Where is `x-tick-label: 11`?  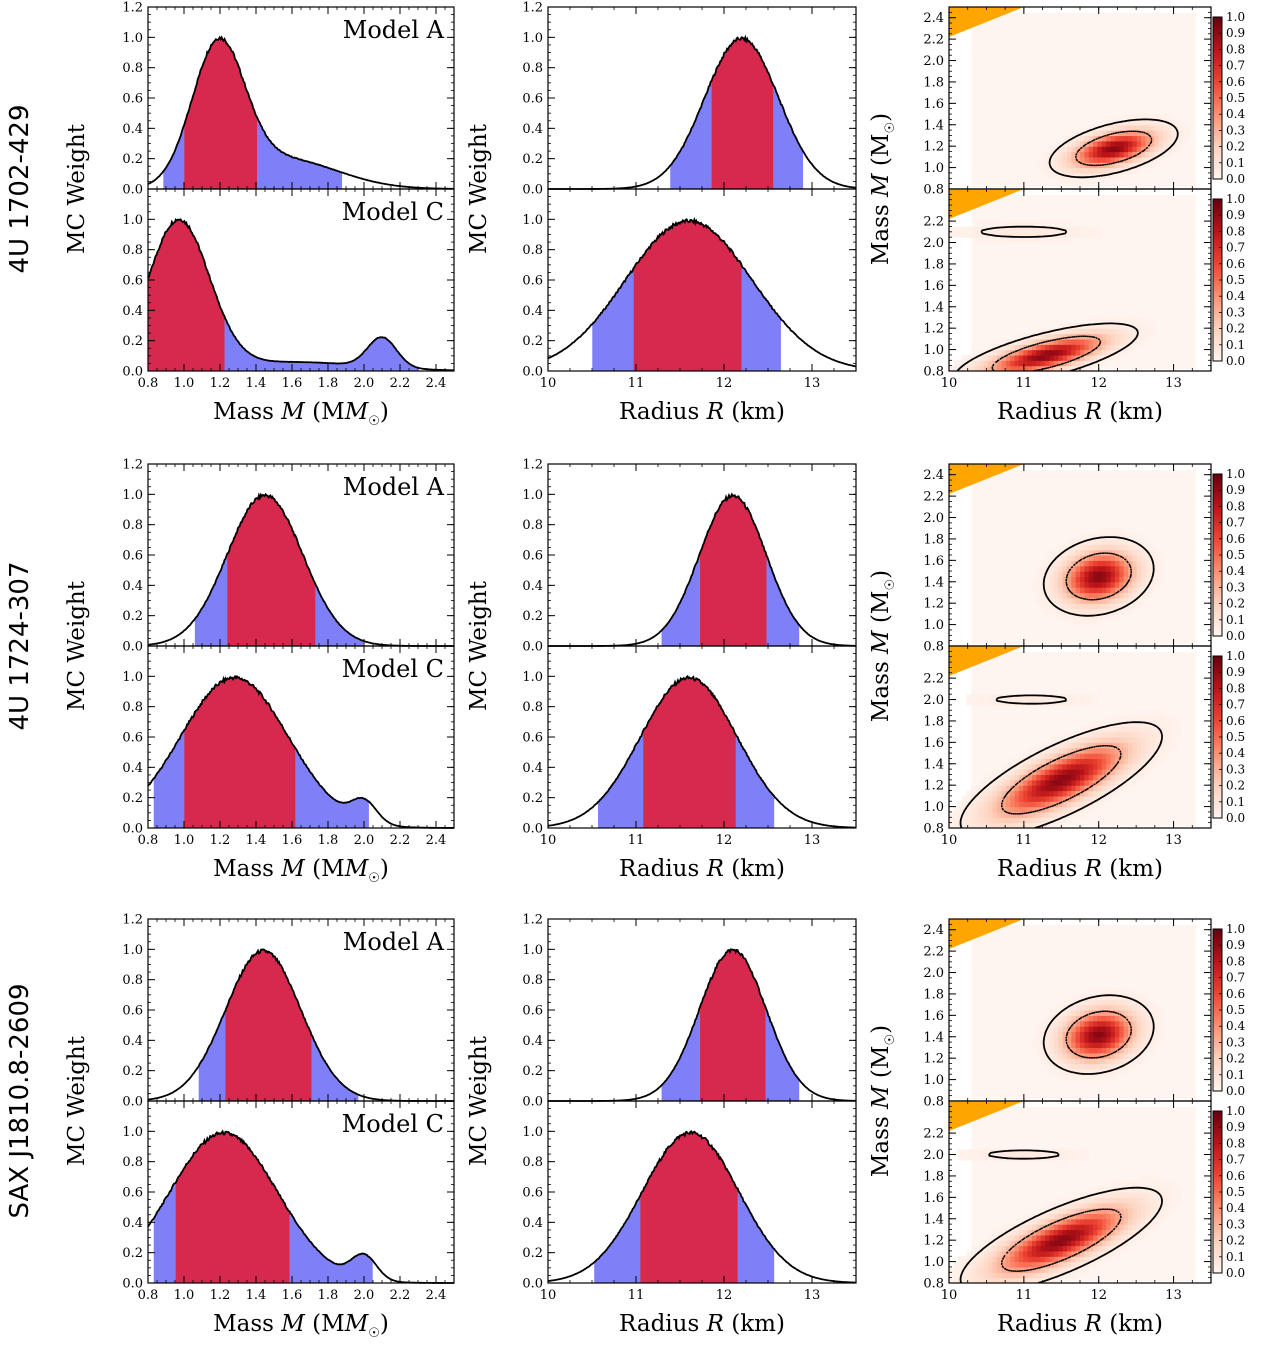
x-tick-label: 11 is located at coordinates (1024, 840).